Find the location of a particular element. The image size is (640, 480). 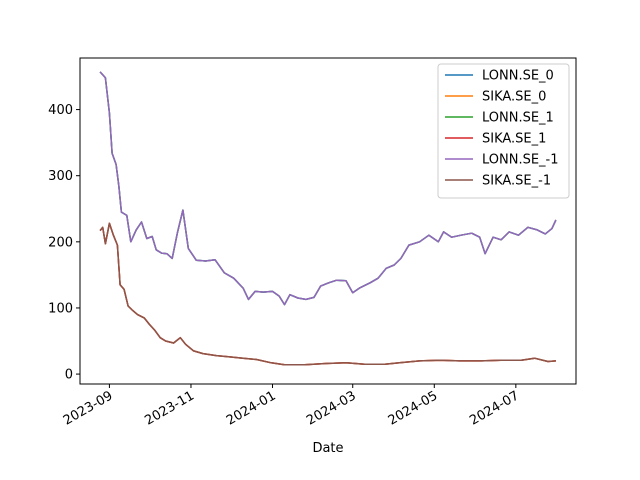

y-tick-label: 0 is located at coordinates (69, 375).